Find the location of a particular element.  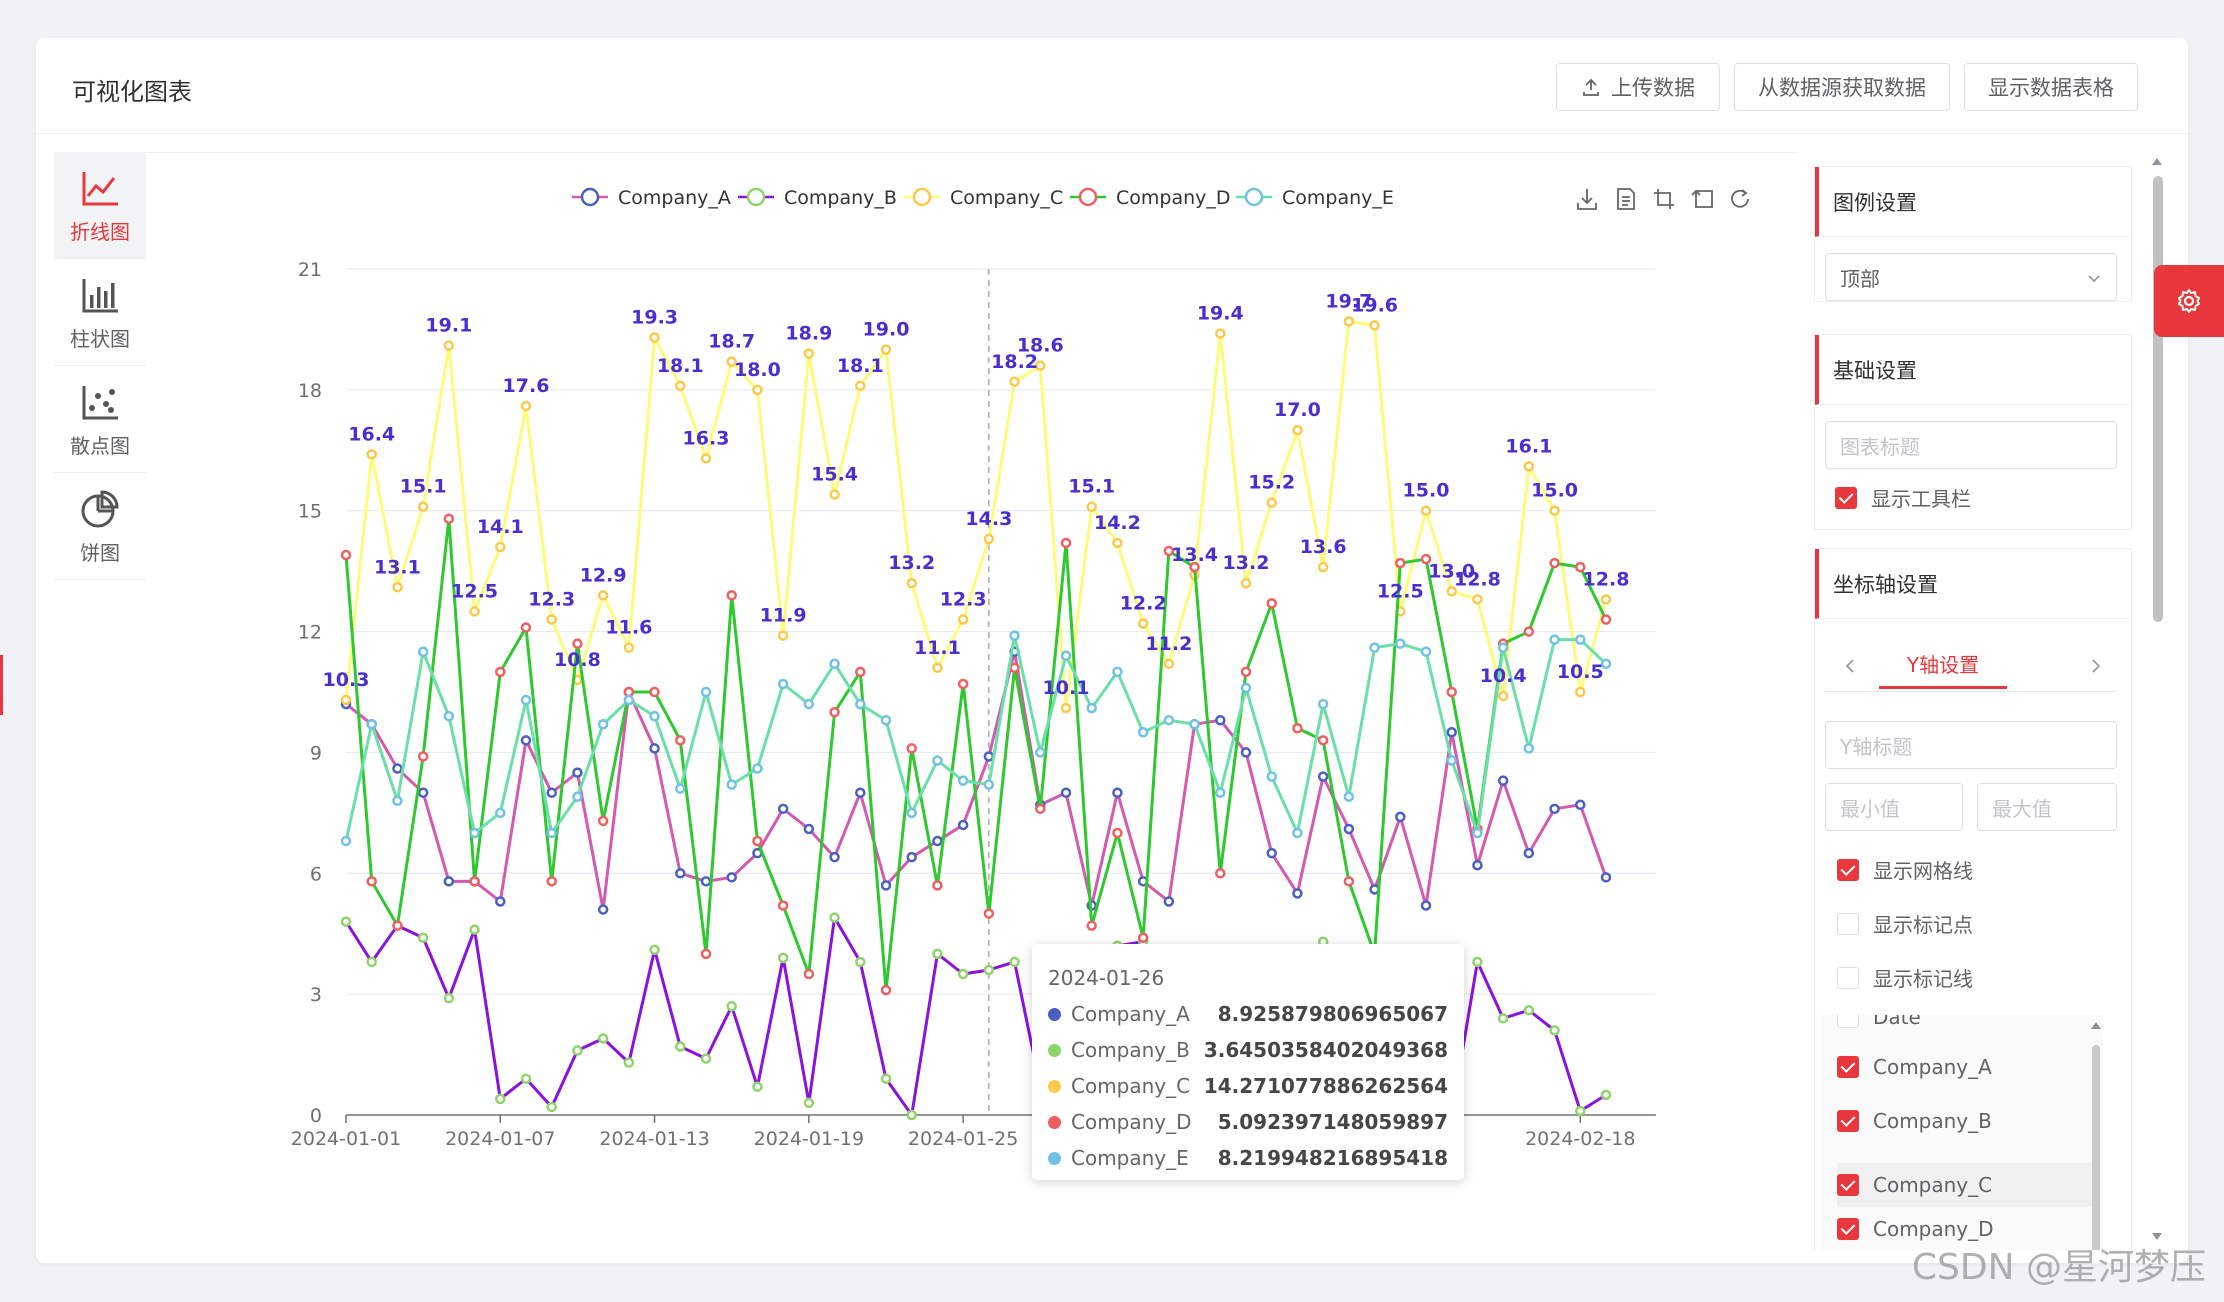

series-scrollbar is located at coordinates (2096, 1147).